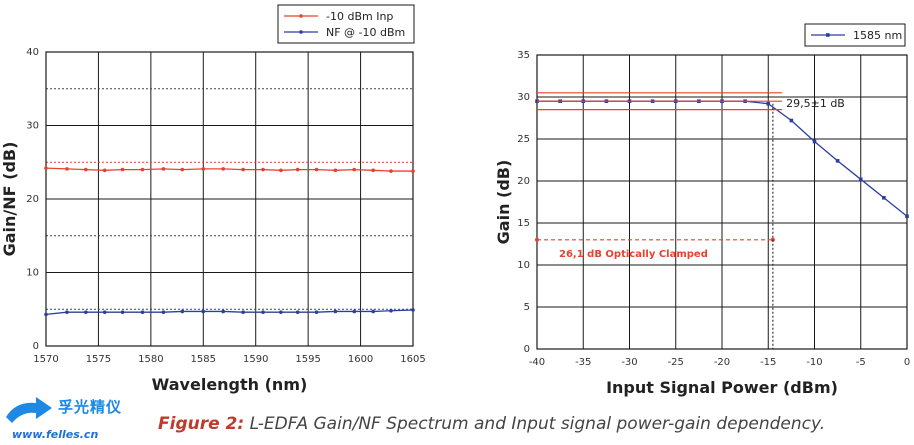 This screenshot has height=445, width=914. I want to click on x-tick-label: 1575, so click(98, 359).